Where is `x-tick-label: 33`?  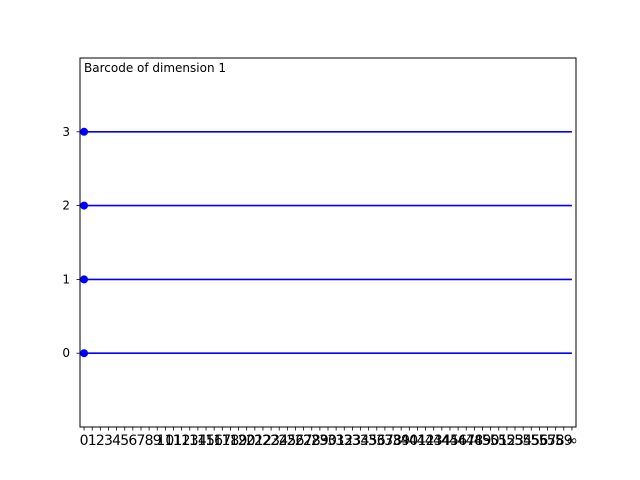
x-tick-label: 33 is located at coordinates (352, 441).